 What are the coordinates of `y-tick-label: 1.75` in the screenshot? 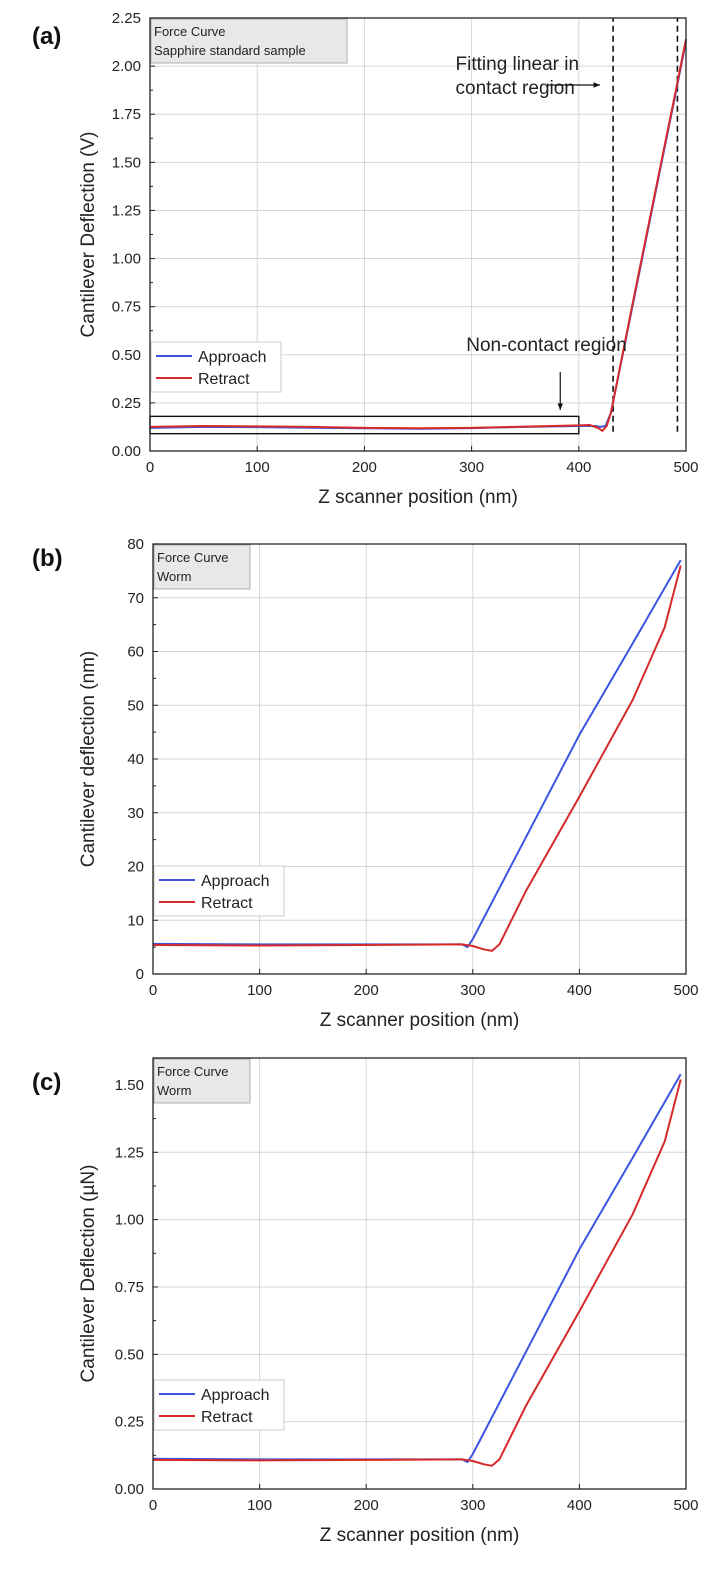 It's located at (126, 114).